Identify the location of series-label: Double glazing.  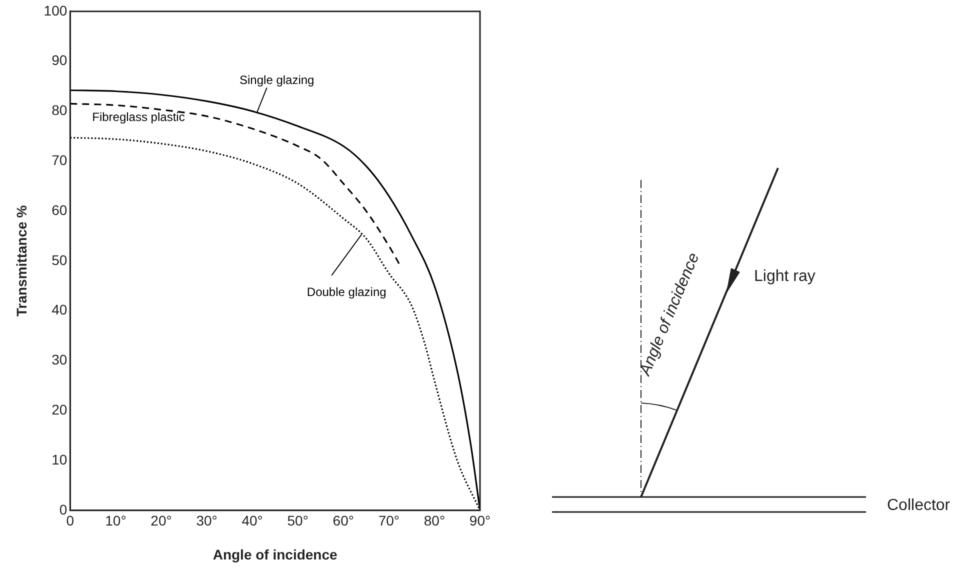
(346, 291).